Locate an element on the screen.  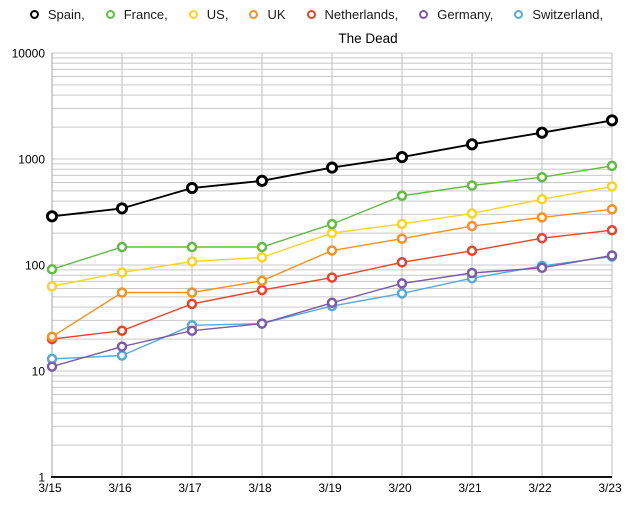
legend-item-us: US, is located at coordinates (208, 14).